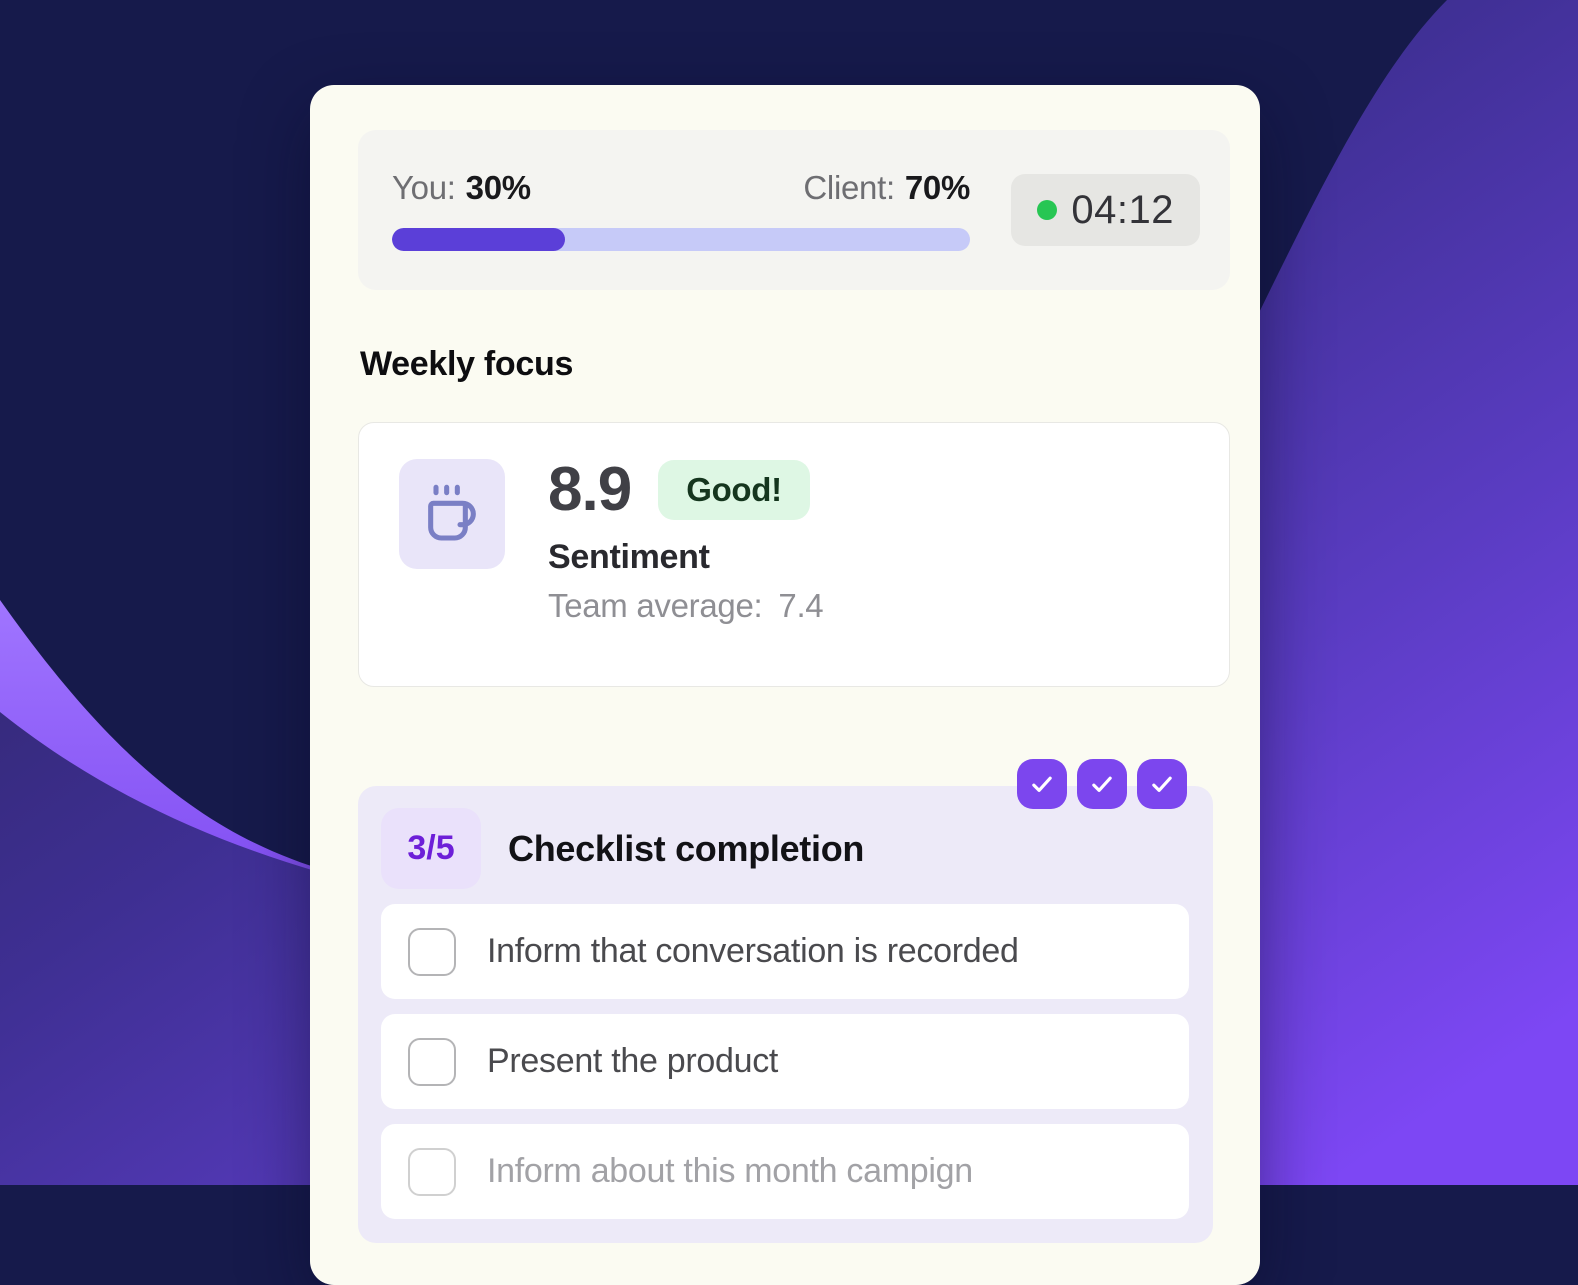 The height and width of the screenshot is (1285, 1578). I want to click on completed-check-buttons, so click(1102, 784).